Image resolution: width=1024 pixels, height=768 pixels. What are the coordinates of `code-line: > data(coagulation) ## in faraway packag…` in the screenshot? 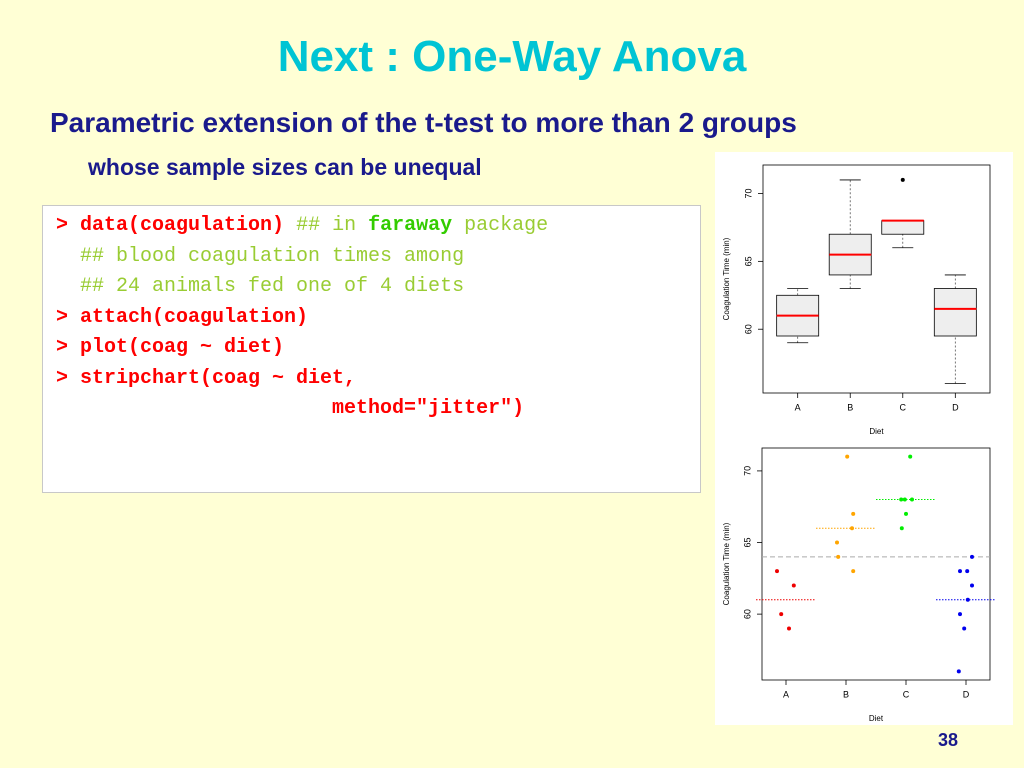 It's located at (302, 225).